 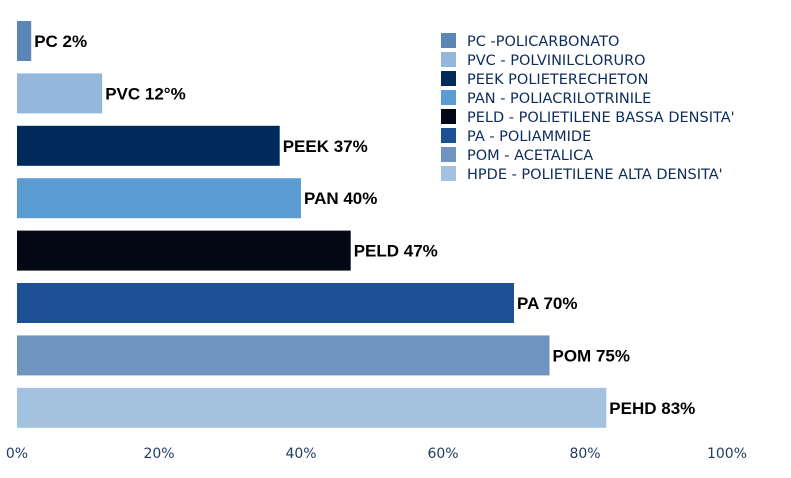 What do you see at coordinates (601, 118) in the screenshot?
I see `legend-item-label: PELD - POLIETILENE BASSA DENSITA'` at bounding box center [601, 118].